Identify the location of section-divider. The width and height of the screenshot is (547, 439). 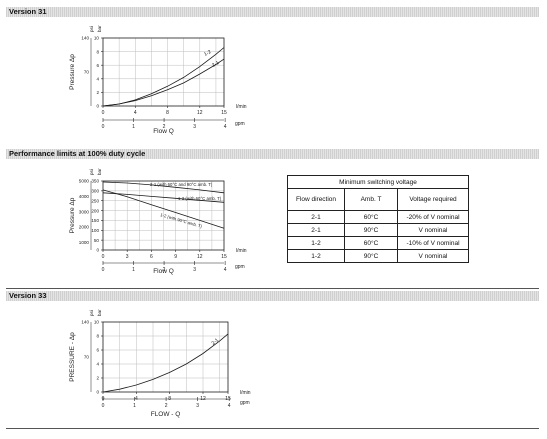
(272, 288).